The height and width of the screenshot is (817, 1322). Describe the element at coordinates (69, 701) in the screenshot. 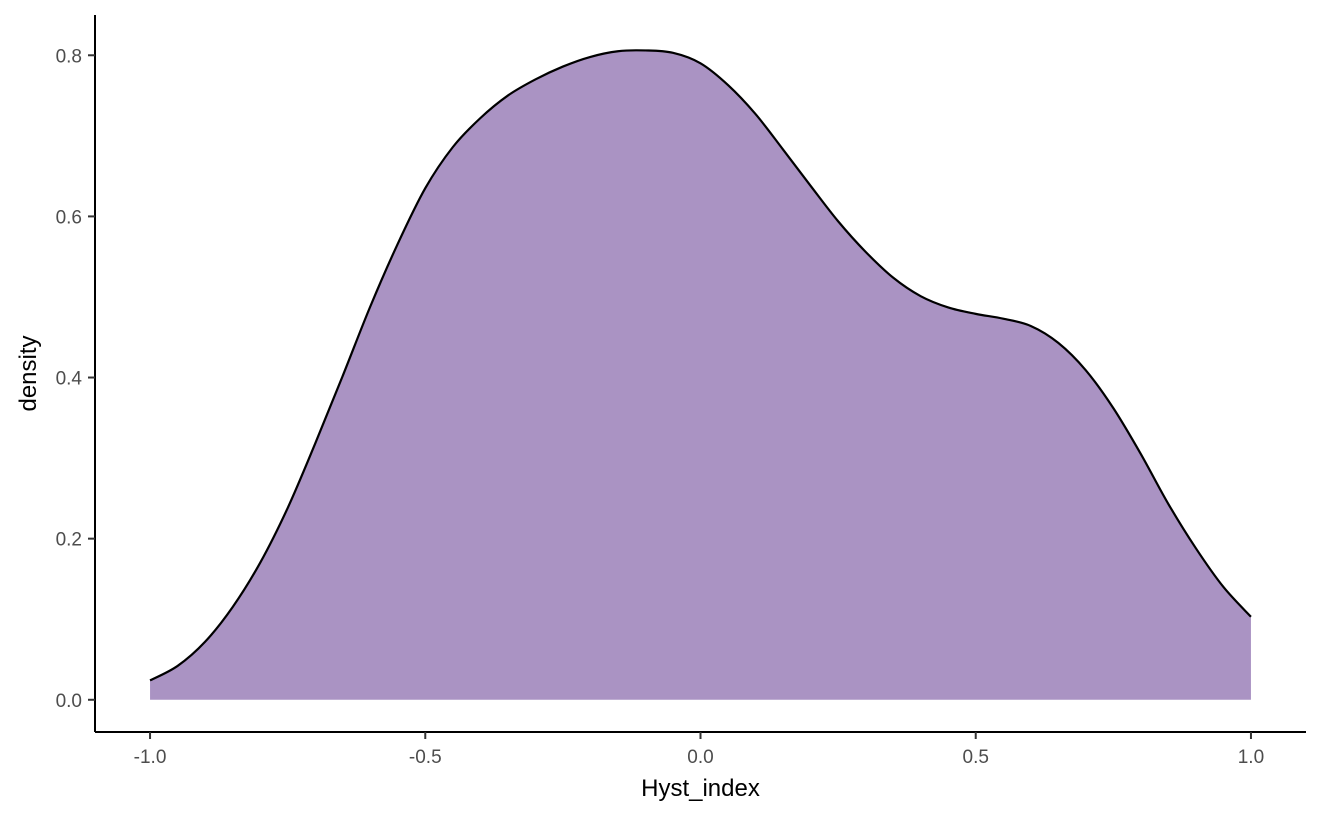

I see `y-tick-label: 0.0` at that location.